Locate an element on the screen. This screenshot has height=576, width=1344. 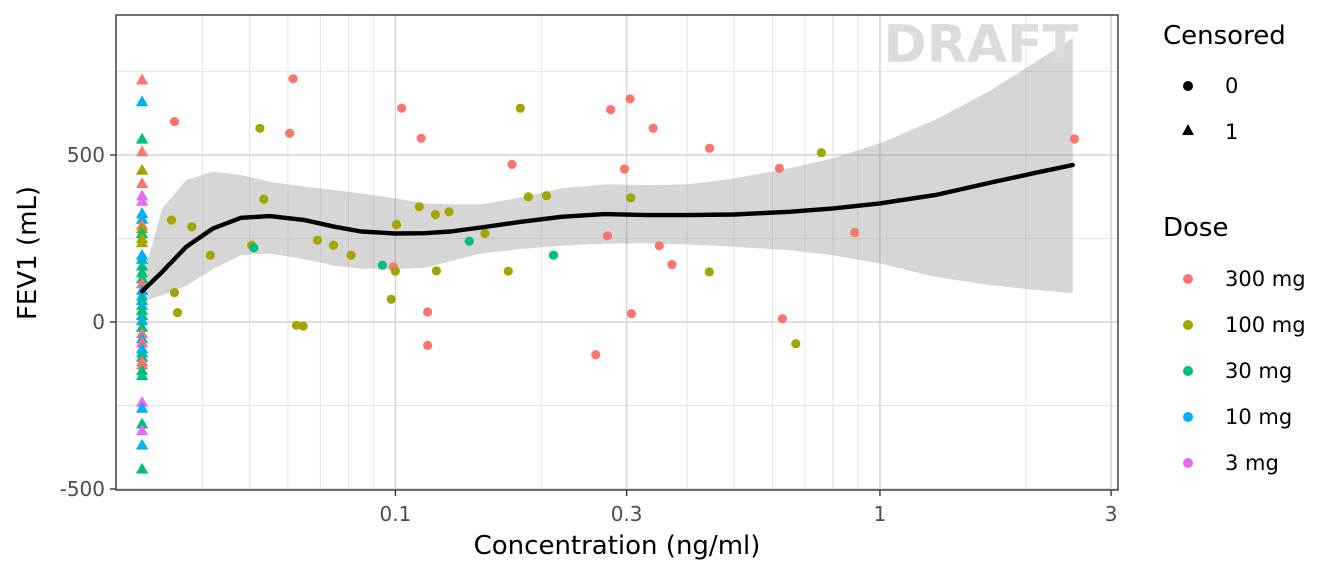
y-tick-label: -500 is located at coordinates (82, 489).